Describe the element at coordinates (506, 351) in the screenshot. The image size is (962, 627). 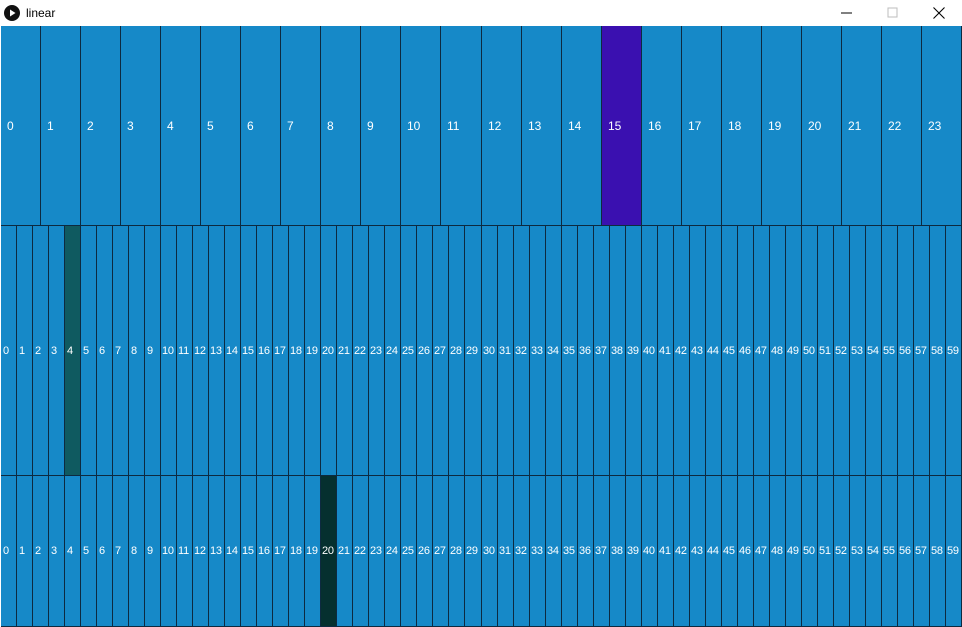
I see `mid-row-cell: 31` at that location.